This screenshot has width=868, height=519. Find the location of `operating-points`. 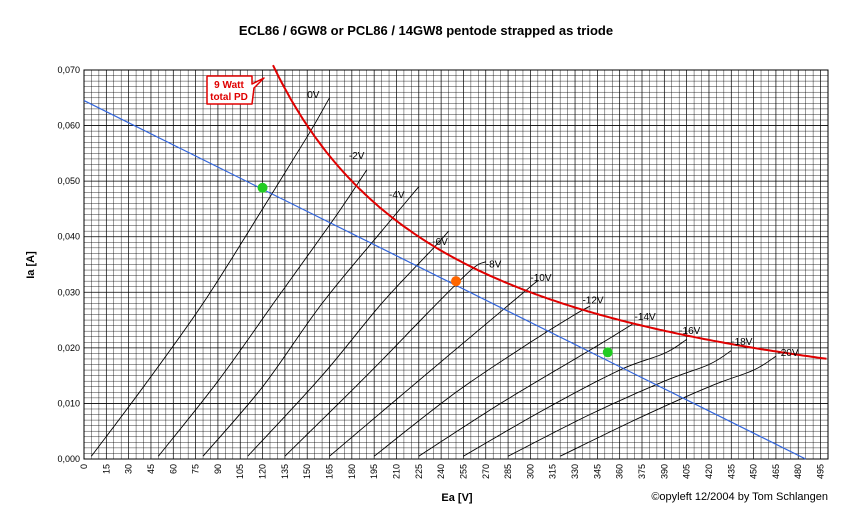

operating-points is located at coordinates (435, 270).